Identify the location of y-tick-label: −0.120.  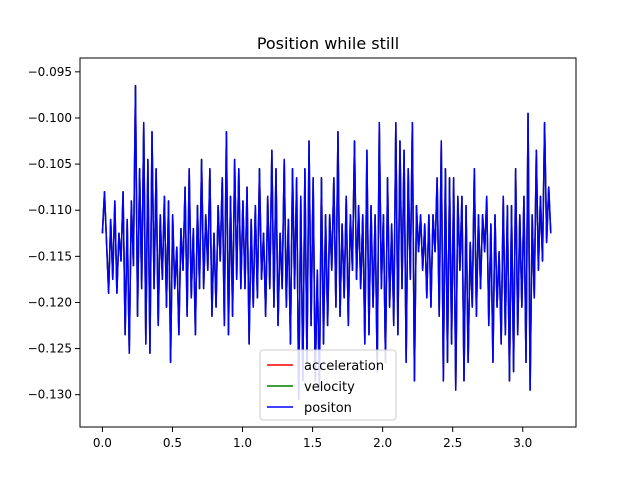
(50, 302).